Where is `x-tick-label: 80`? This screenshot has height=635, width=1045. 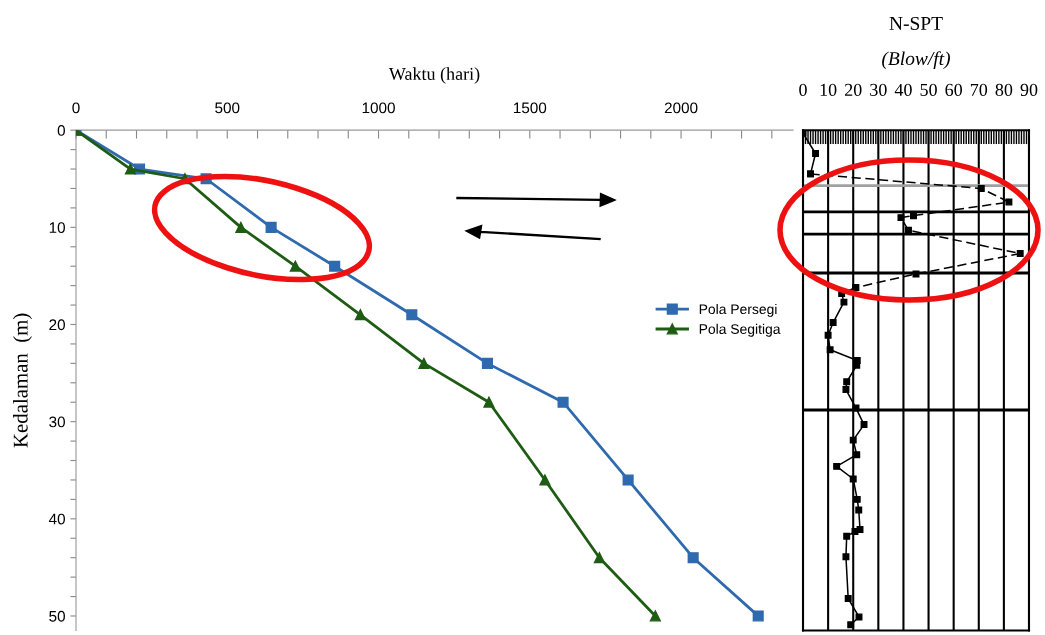 x-tick-label: 80 is located at coordinates (1004, 89).